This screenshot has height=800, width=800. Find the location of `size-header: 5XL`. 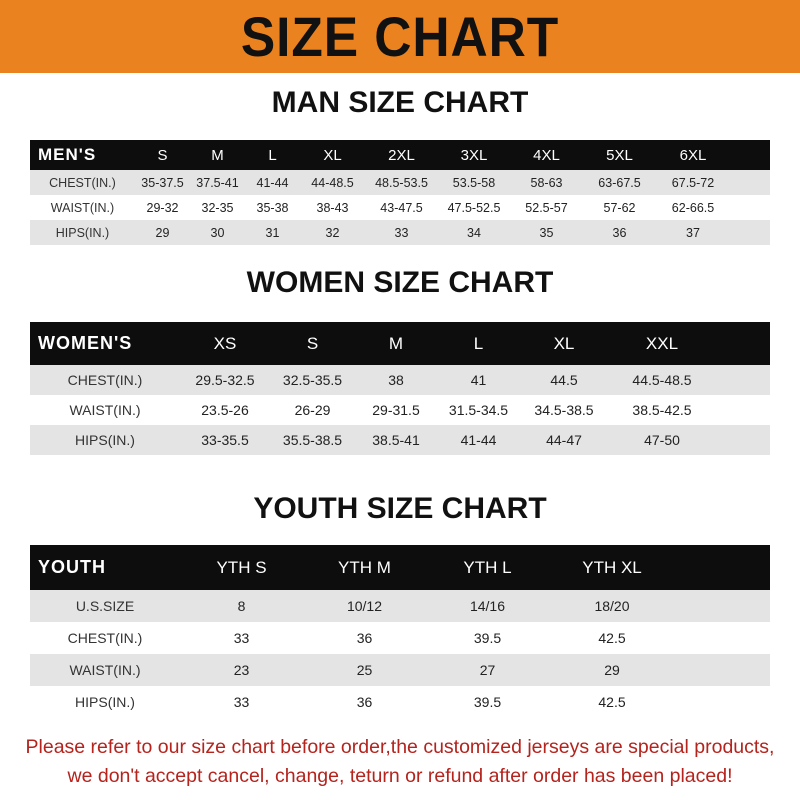

size-header: 5XL is located at coordinates (619, 155).